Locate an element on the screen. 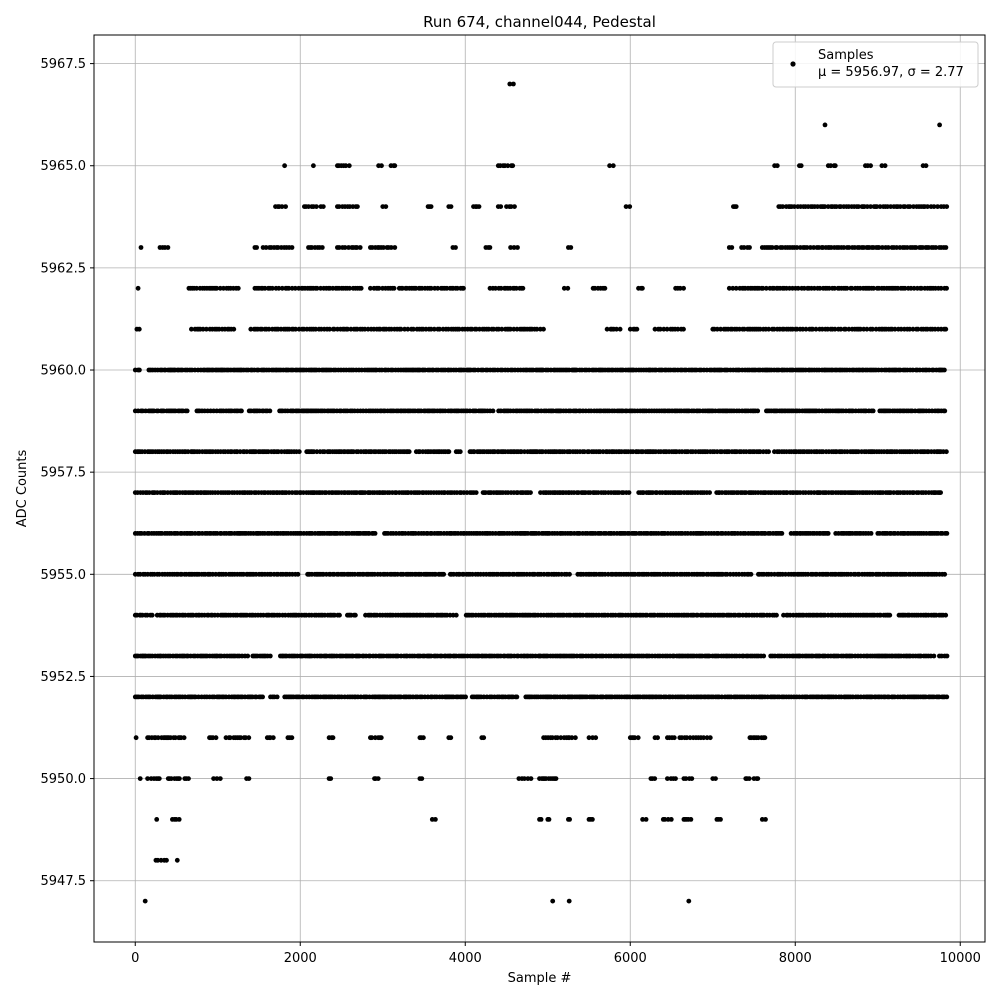 Image resolution: width=1000 pixels, height=1000 pixels. y-tick-label: 5947.5 is located at coordinates (64, 881).